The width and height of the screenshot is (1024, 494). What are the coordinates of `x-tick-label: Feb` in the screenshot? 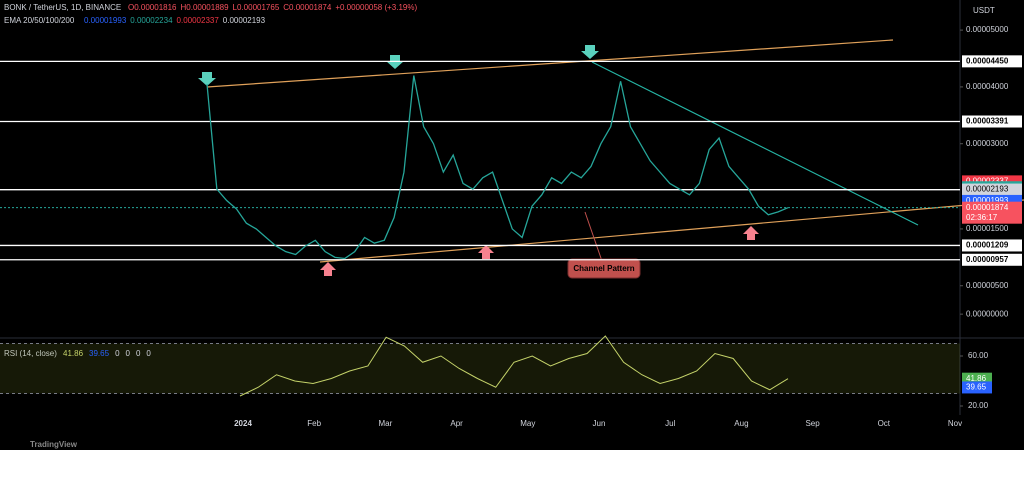 It's located at (314, 423).